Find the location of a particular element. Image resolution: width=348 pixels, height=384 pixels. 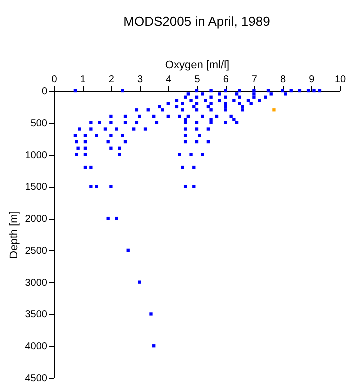

x-tick-label: 2 is located at coordinates (111, 80).